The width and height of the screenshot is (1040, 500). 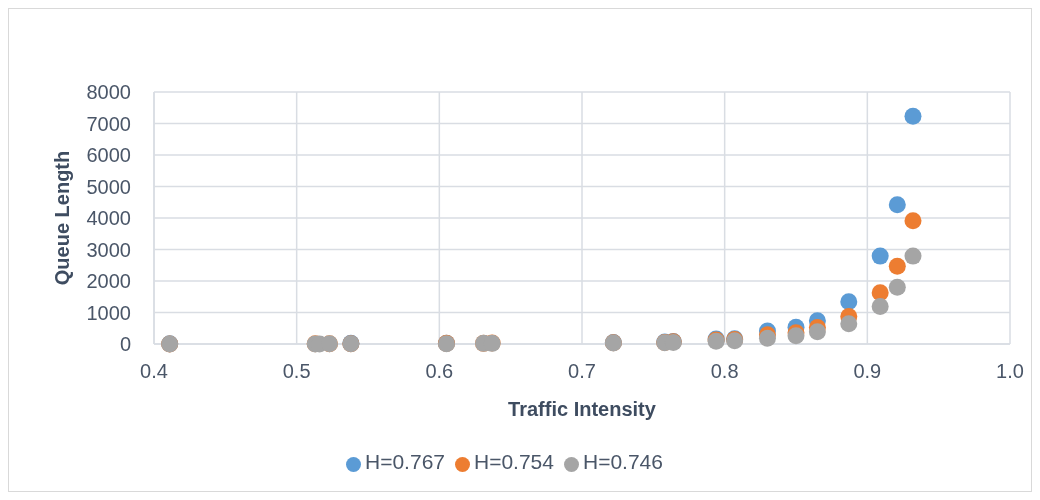 I want to click on y-tick-label: 3000, so click(x=108, y=249).